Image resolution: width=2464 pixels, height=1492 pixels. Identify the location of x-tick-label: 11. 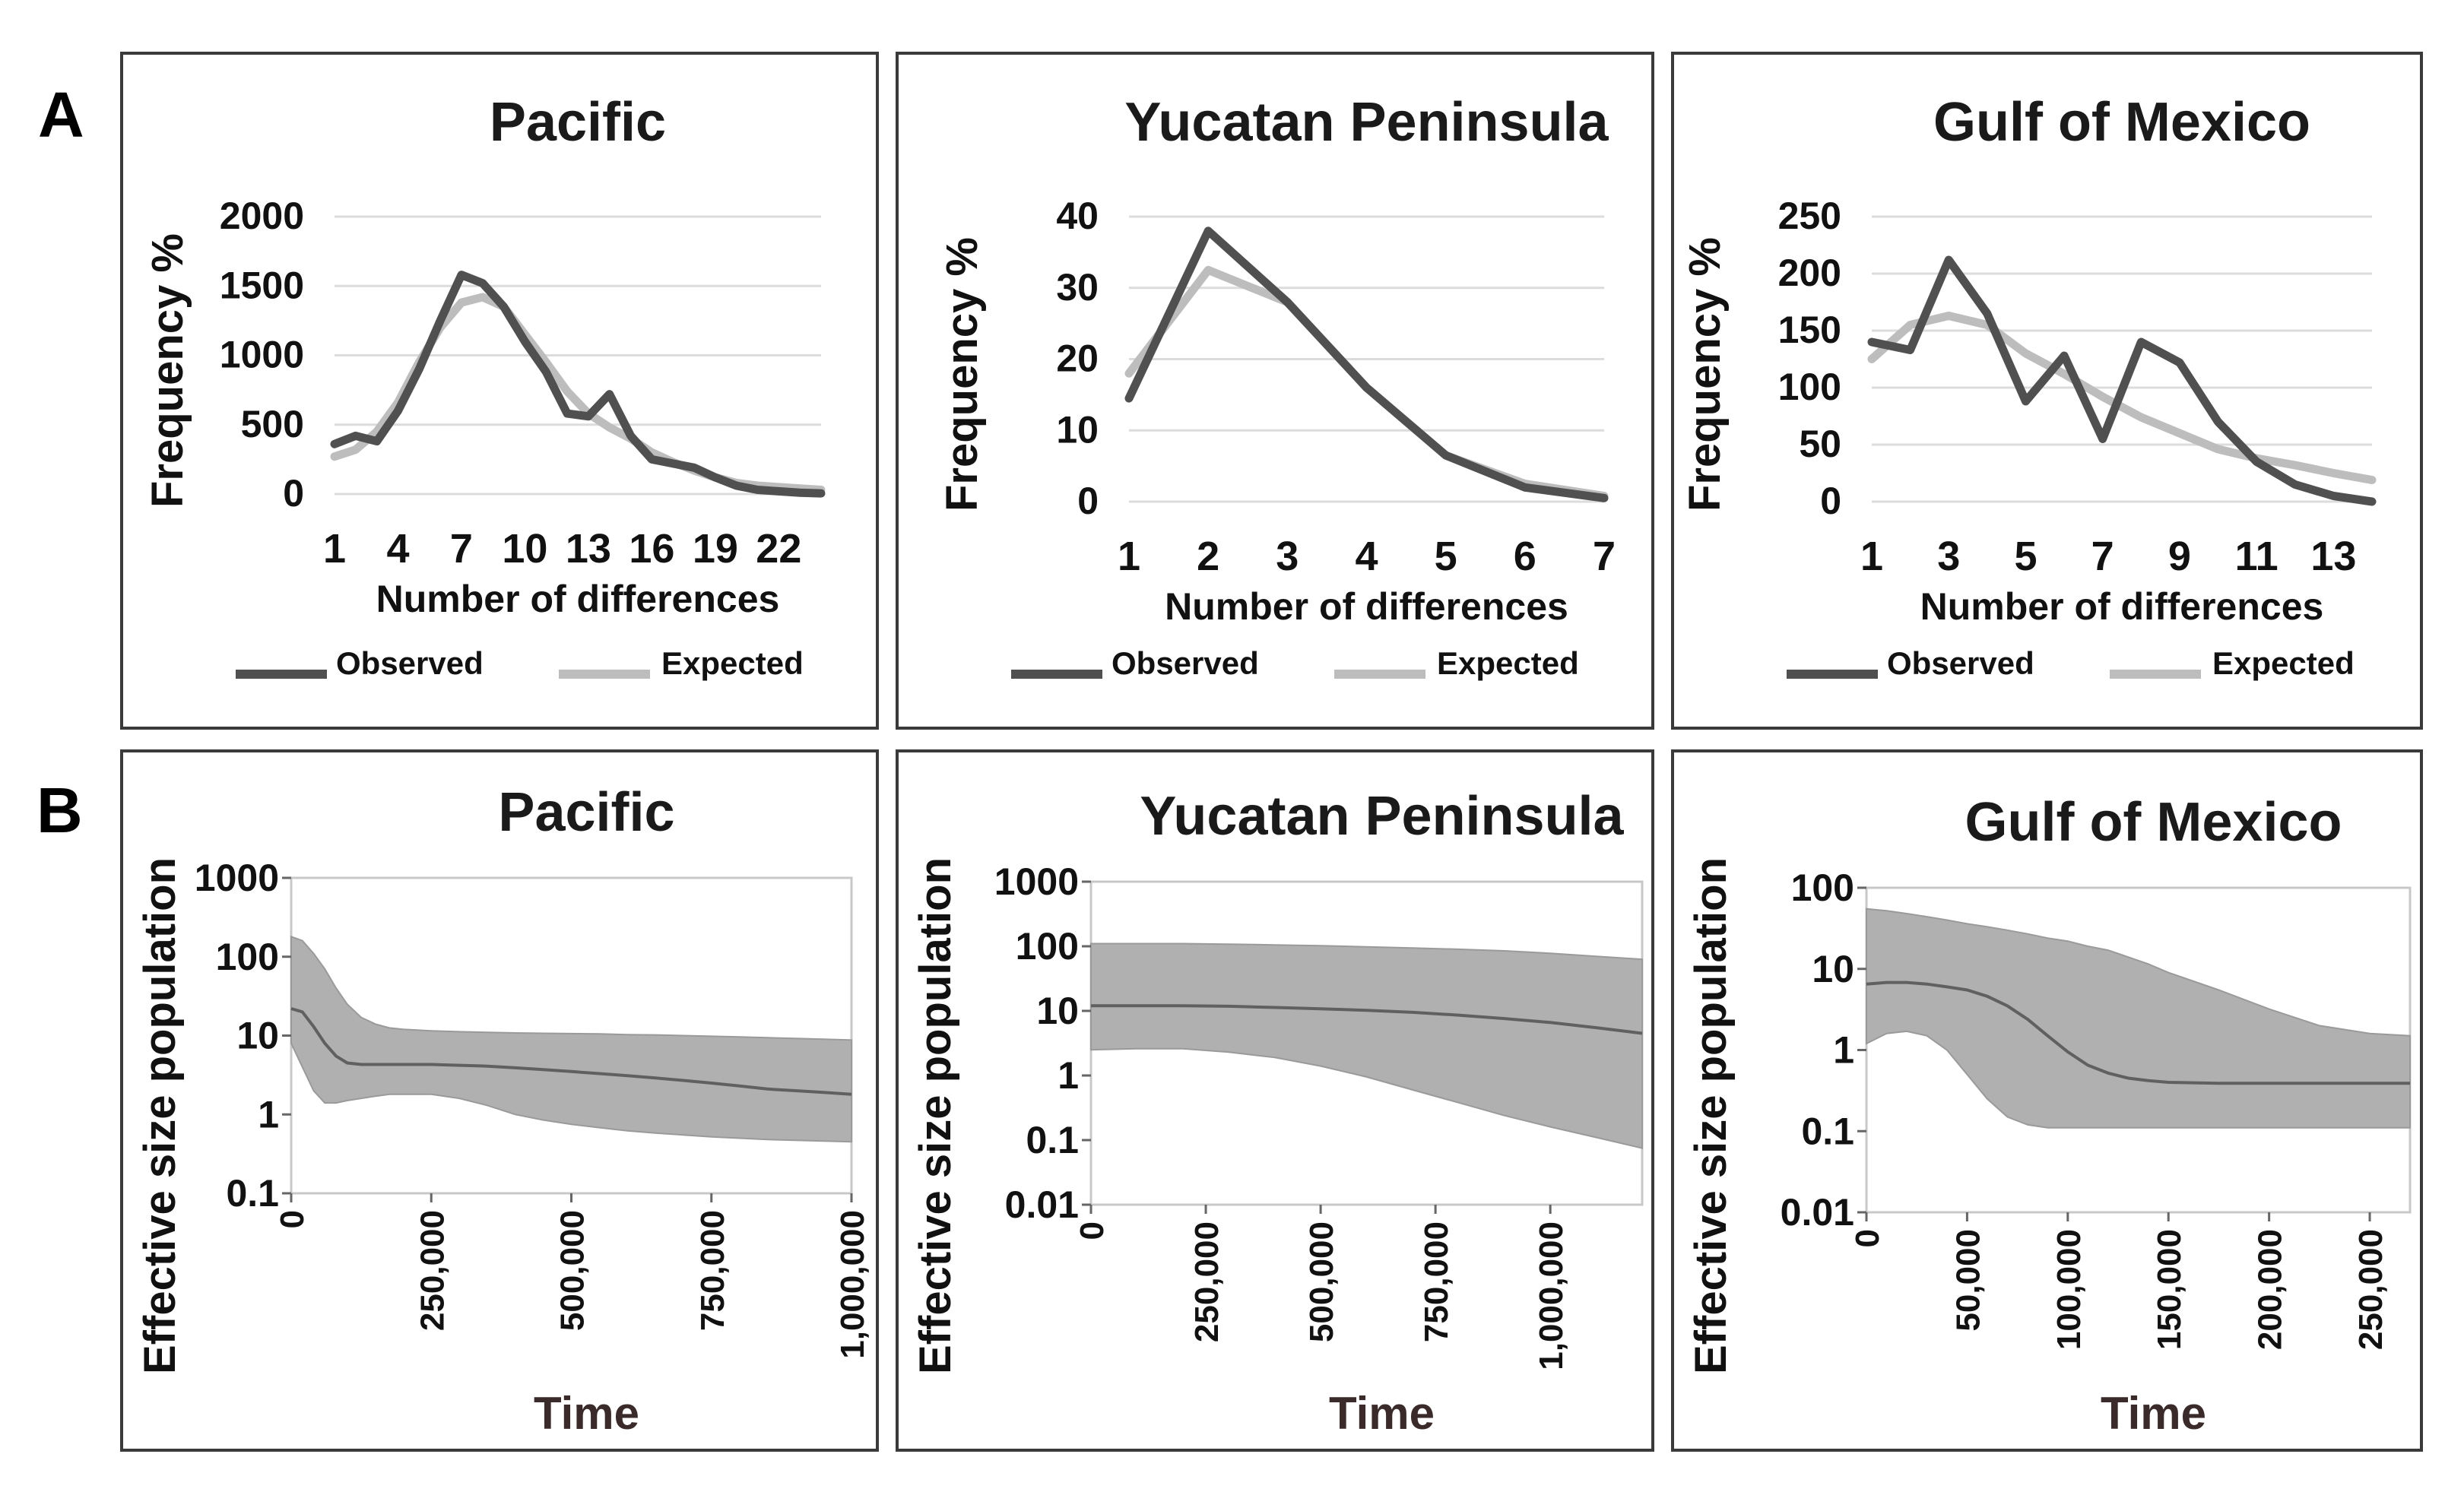
(2256, 556).